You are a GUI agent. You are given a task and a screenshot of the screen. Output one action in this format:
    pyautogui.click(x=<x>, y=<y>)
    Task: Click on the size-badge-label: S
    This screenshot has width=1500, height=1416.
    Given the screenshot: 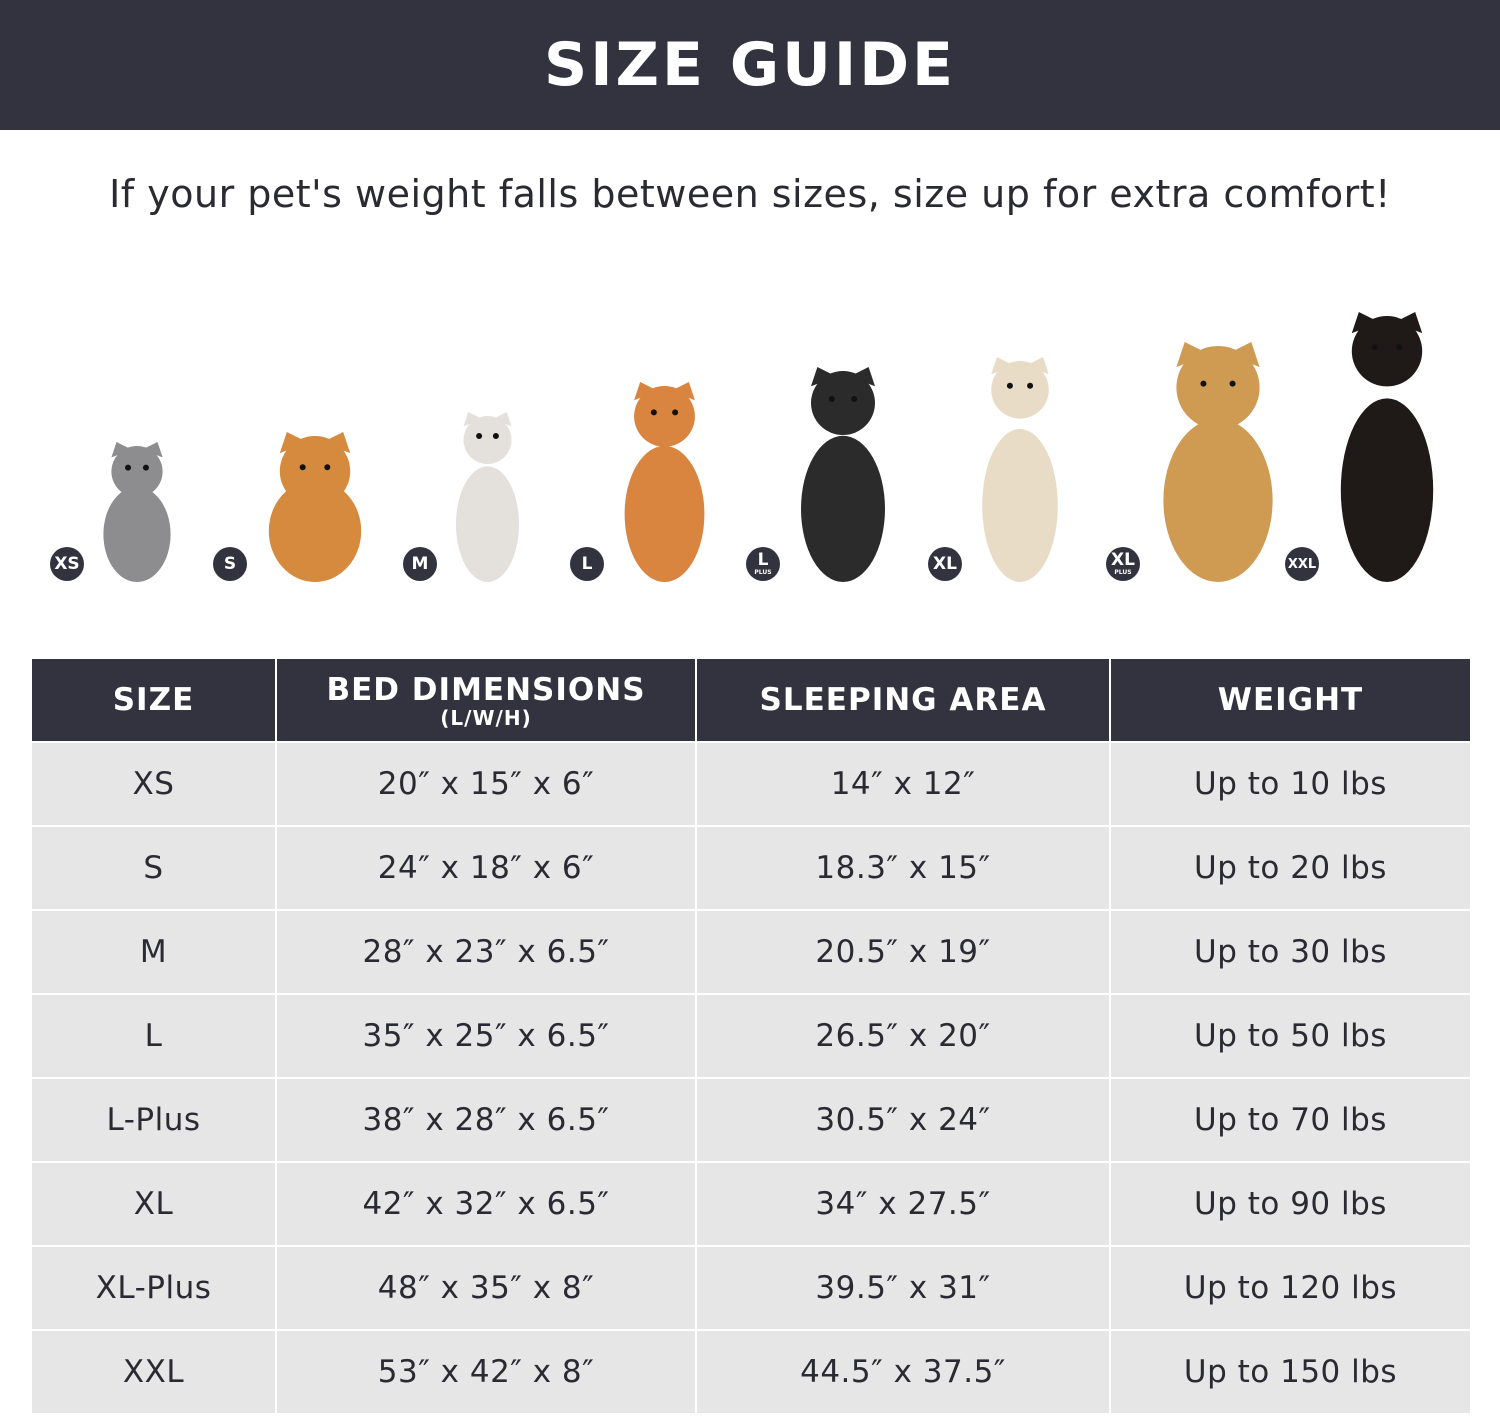 What is the action you would take?
    pyautogui.click(x=230, y=563)
    